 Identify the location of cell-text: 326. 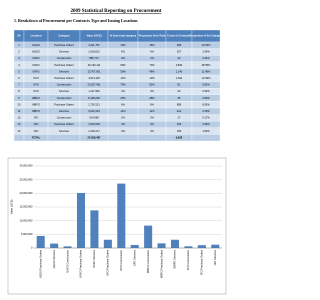
(179, 124).